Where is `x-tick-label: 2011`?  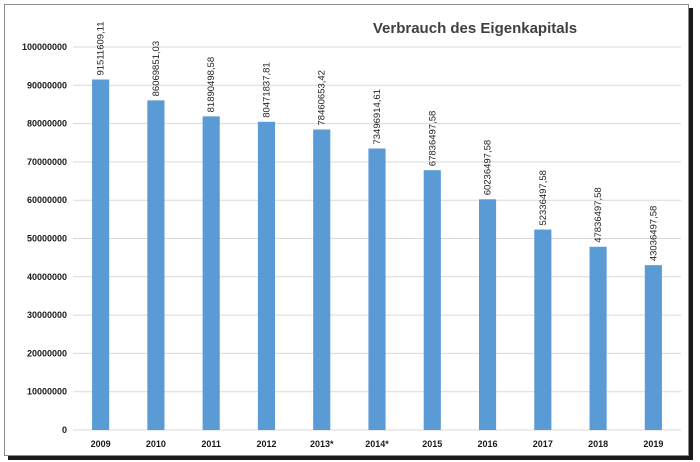 x-tick-label: 2011 is located at coordinates (211, 444).